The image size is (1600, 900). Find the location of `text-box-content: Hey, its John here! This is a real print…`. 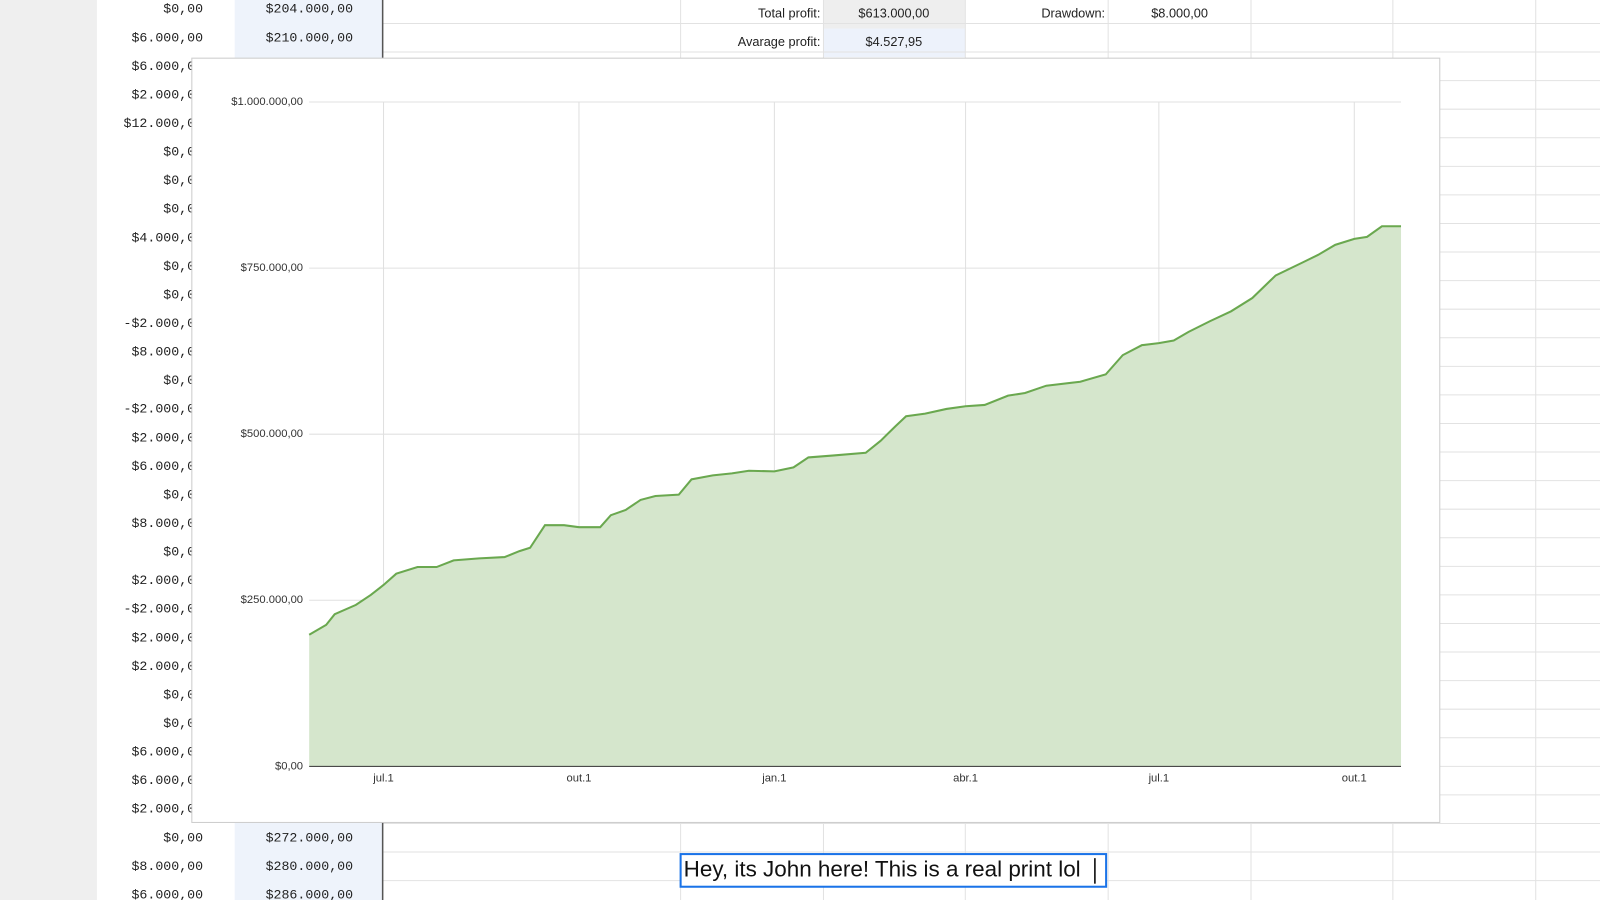

text-box-content: Hey, its John here! This is a real print… is located at coordinates (882, 868).